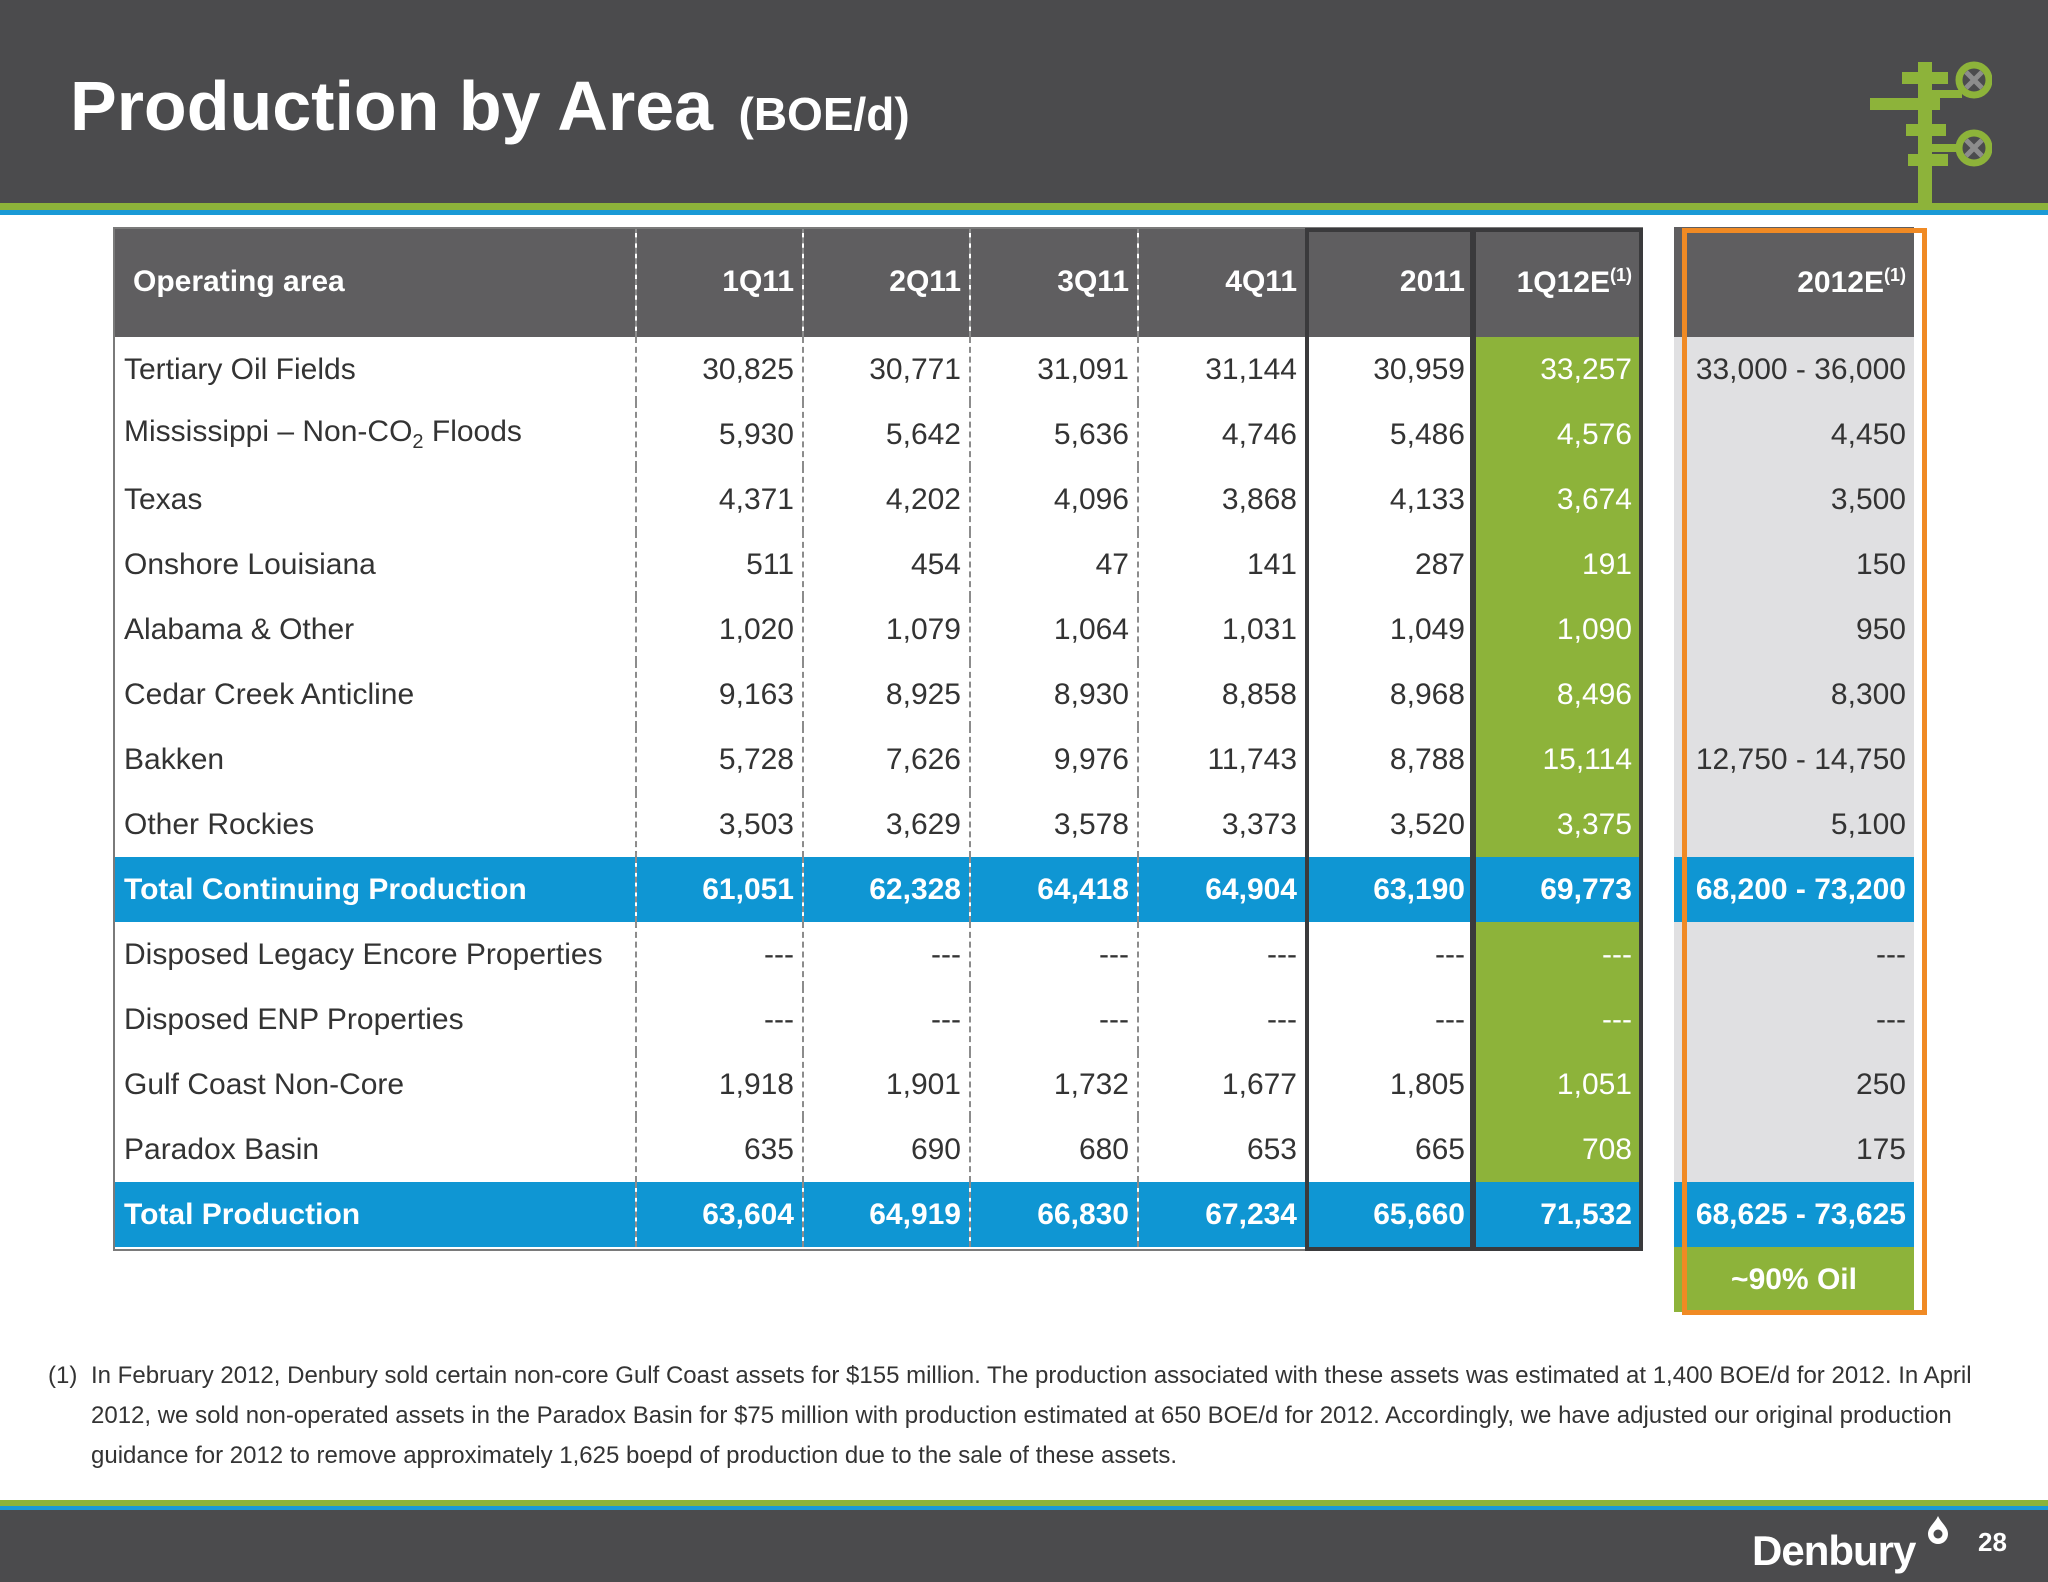 The image size is (2048, 1582). What do you see at coordinates (472, 431) in the screenshot?
I see `area-label-suffix: Floods` at bounding box center [472, 431].